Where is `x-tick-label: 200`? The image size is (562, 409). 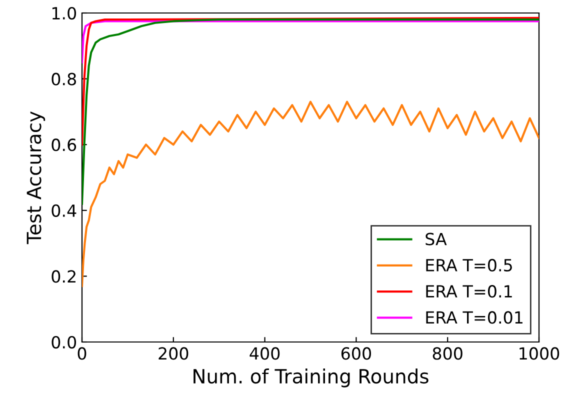 x-tick-label: 200 is located at coordinates (173, 353).